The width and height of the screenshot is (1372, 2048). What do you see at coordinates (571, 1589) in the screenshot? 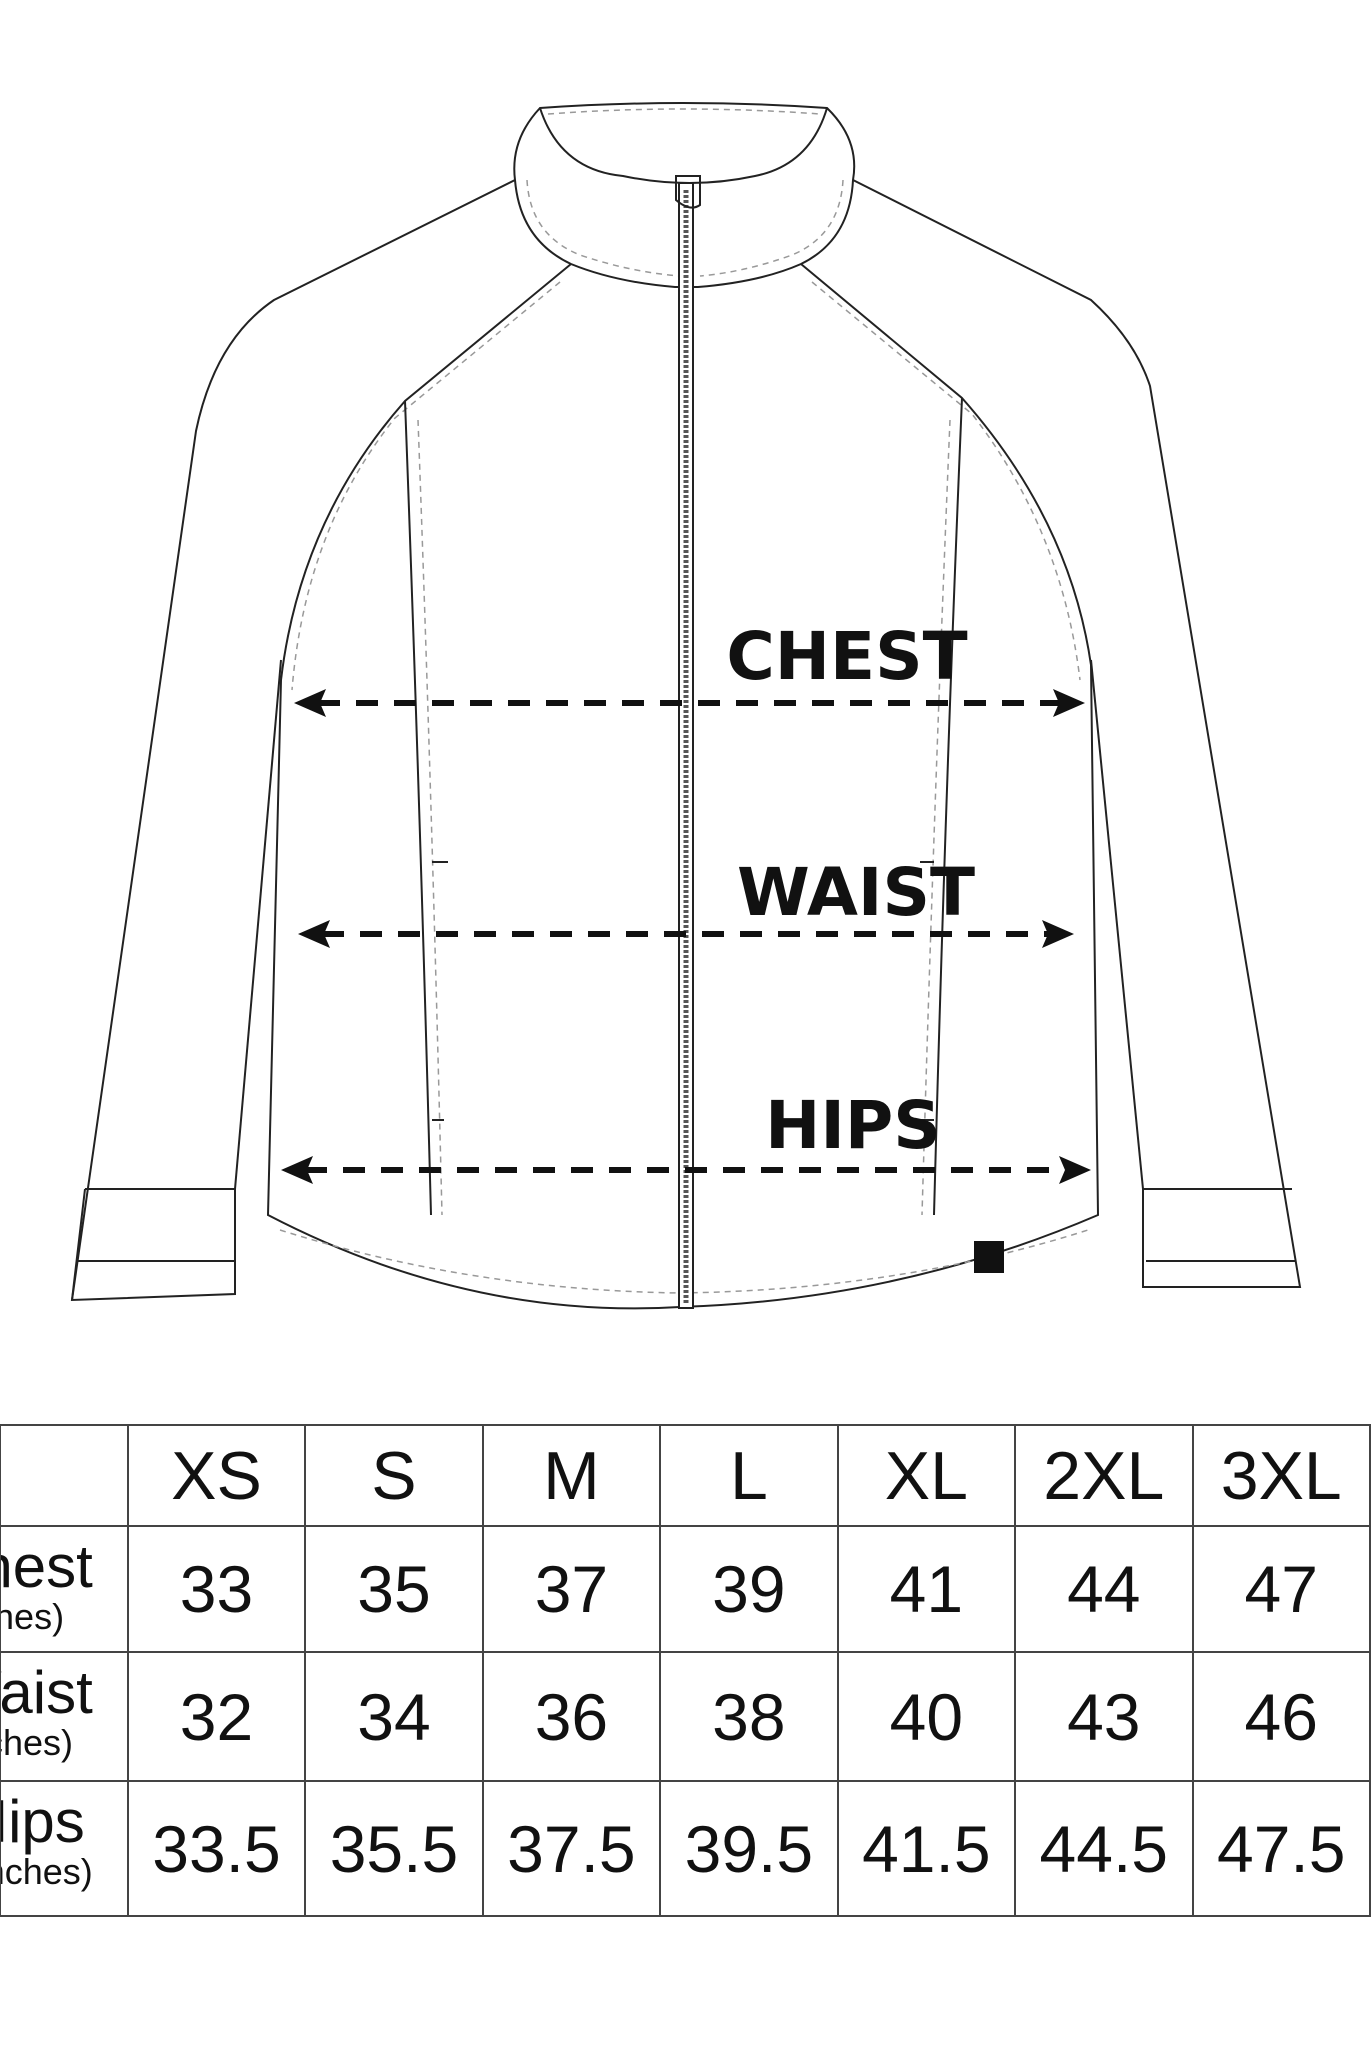
I see `table-cell: 37` at bounding box center [571, 1589].